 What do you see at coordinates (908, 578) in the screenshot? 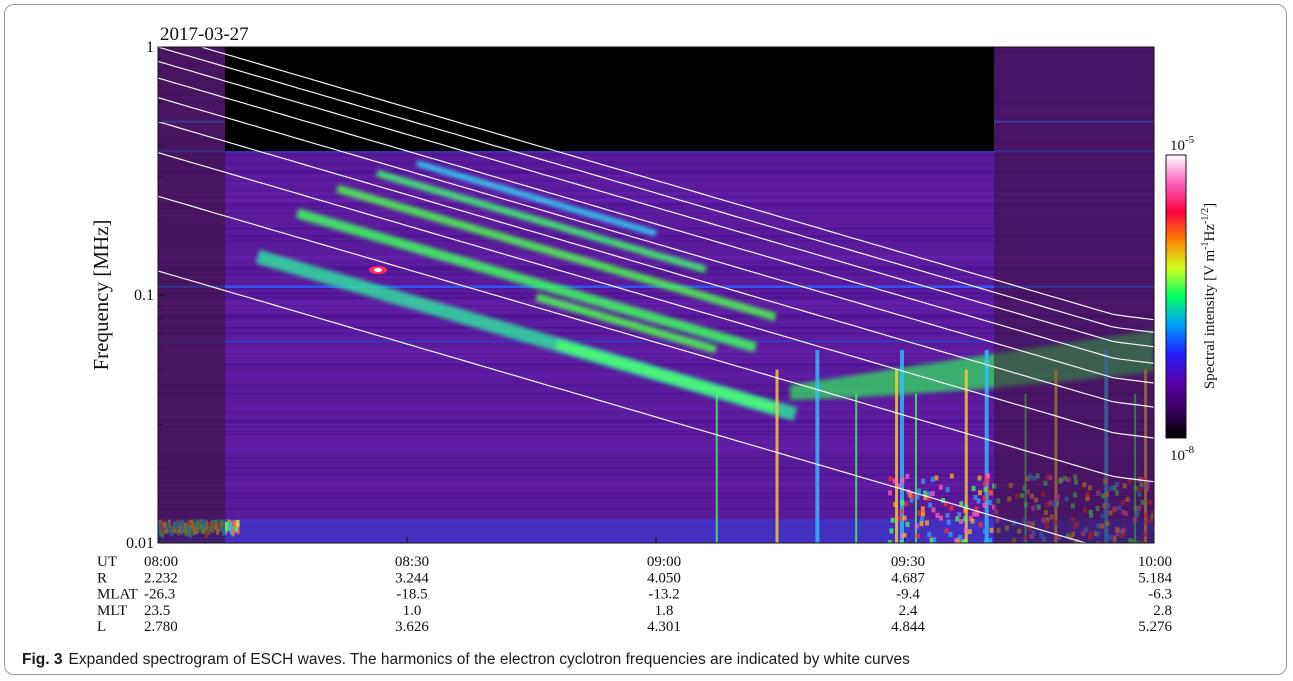
I see `ephemeris-value: 4.687` at bounding box center [908, 578].